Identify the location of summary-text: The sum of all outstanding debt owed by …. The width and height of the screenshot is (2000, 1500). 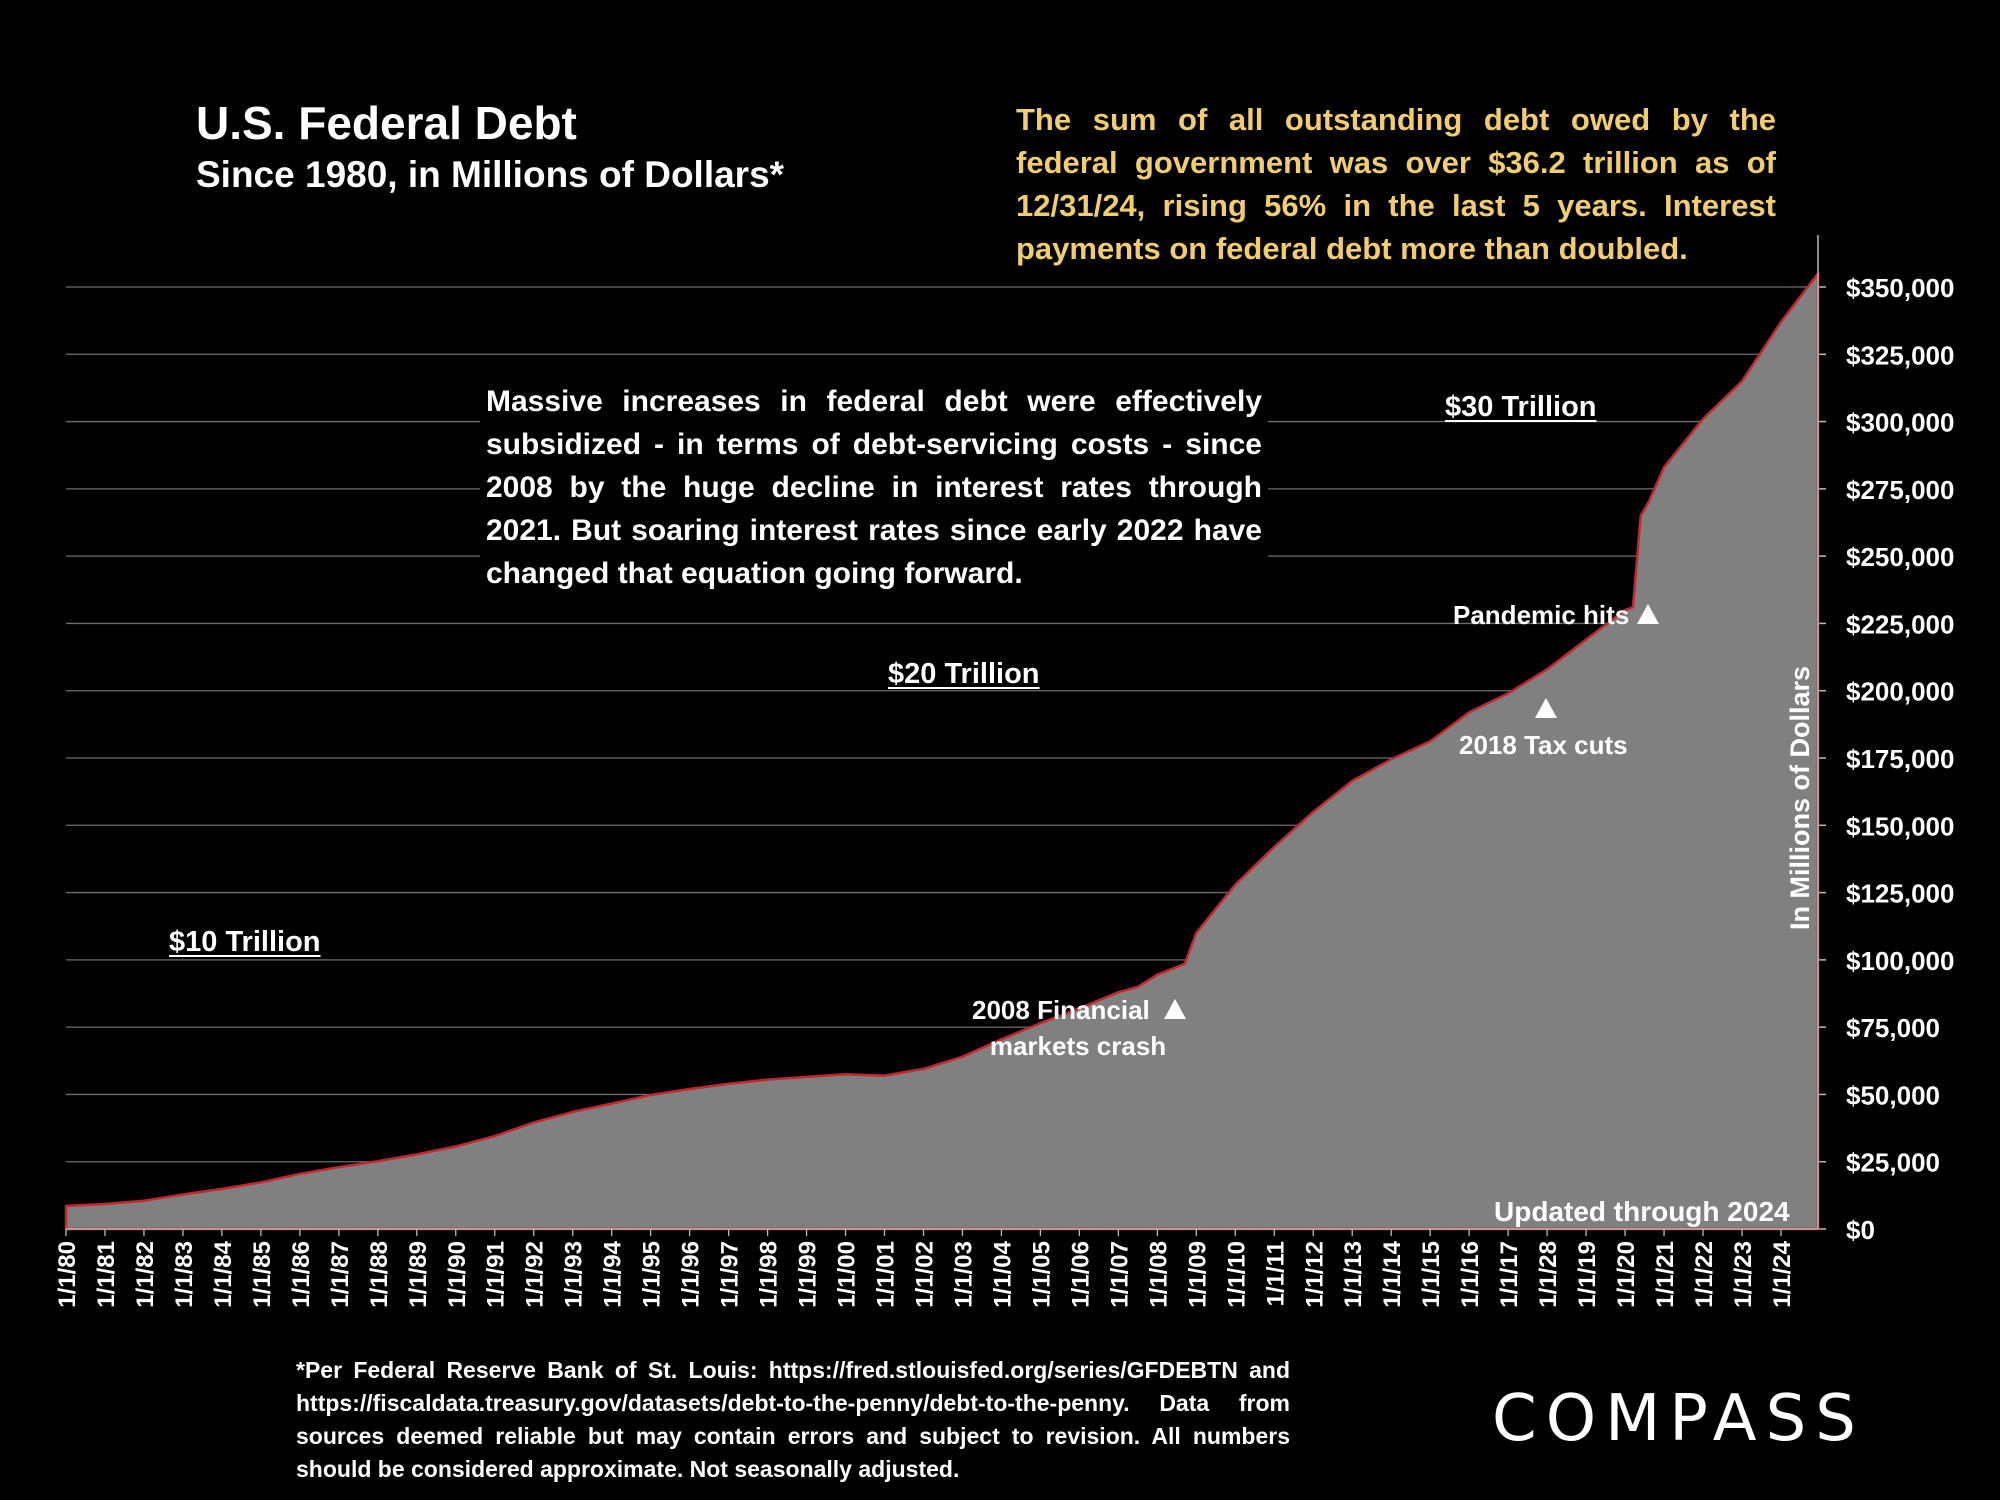
(1396, 184).